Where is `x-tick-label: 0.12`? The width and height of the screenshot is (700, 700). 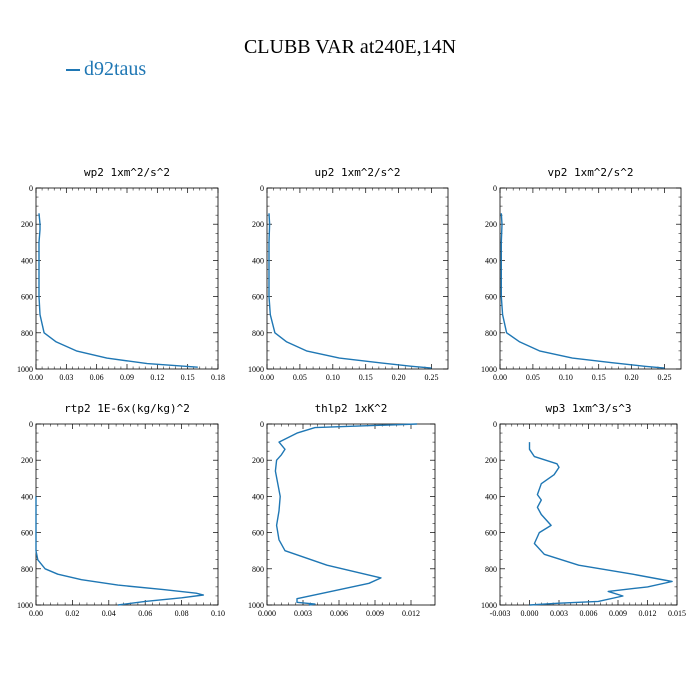 x-tick-label: 0.12 is located at coordinates (157, 377).